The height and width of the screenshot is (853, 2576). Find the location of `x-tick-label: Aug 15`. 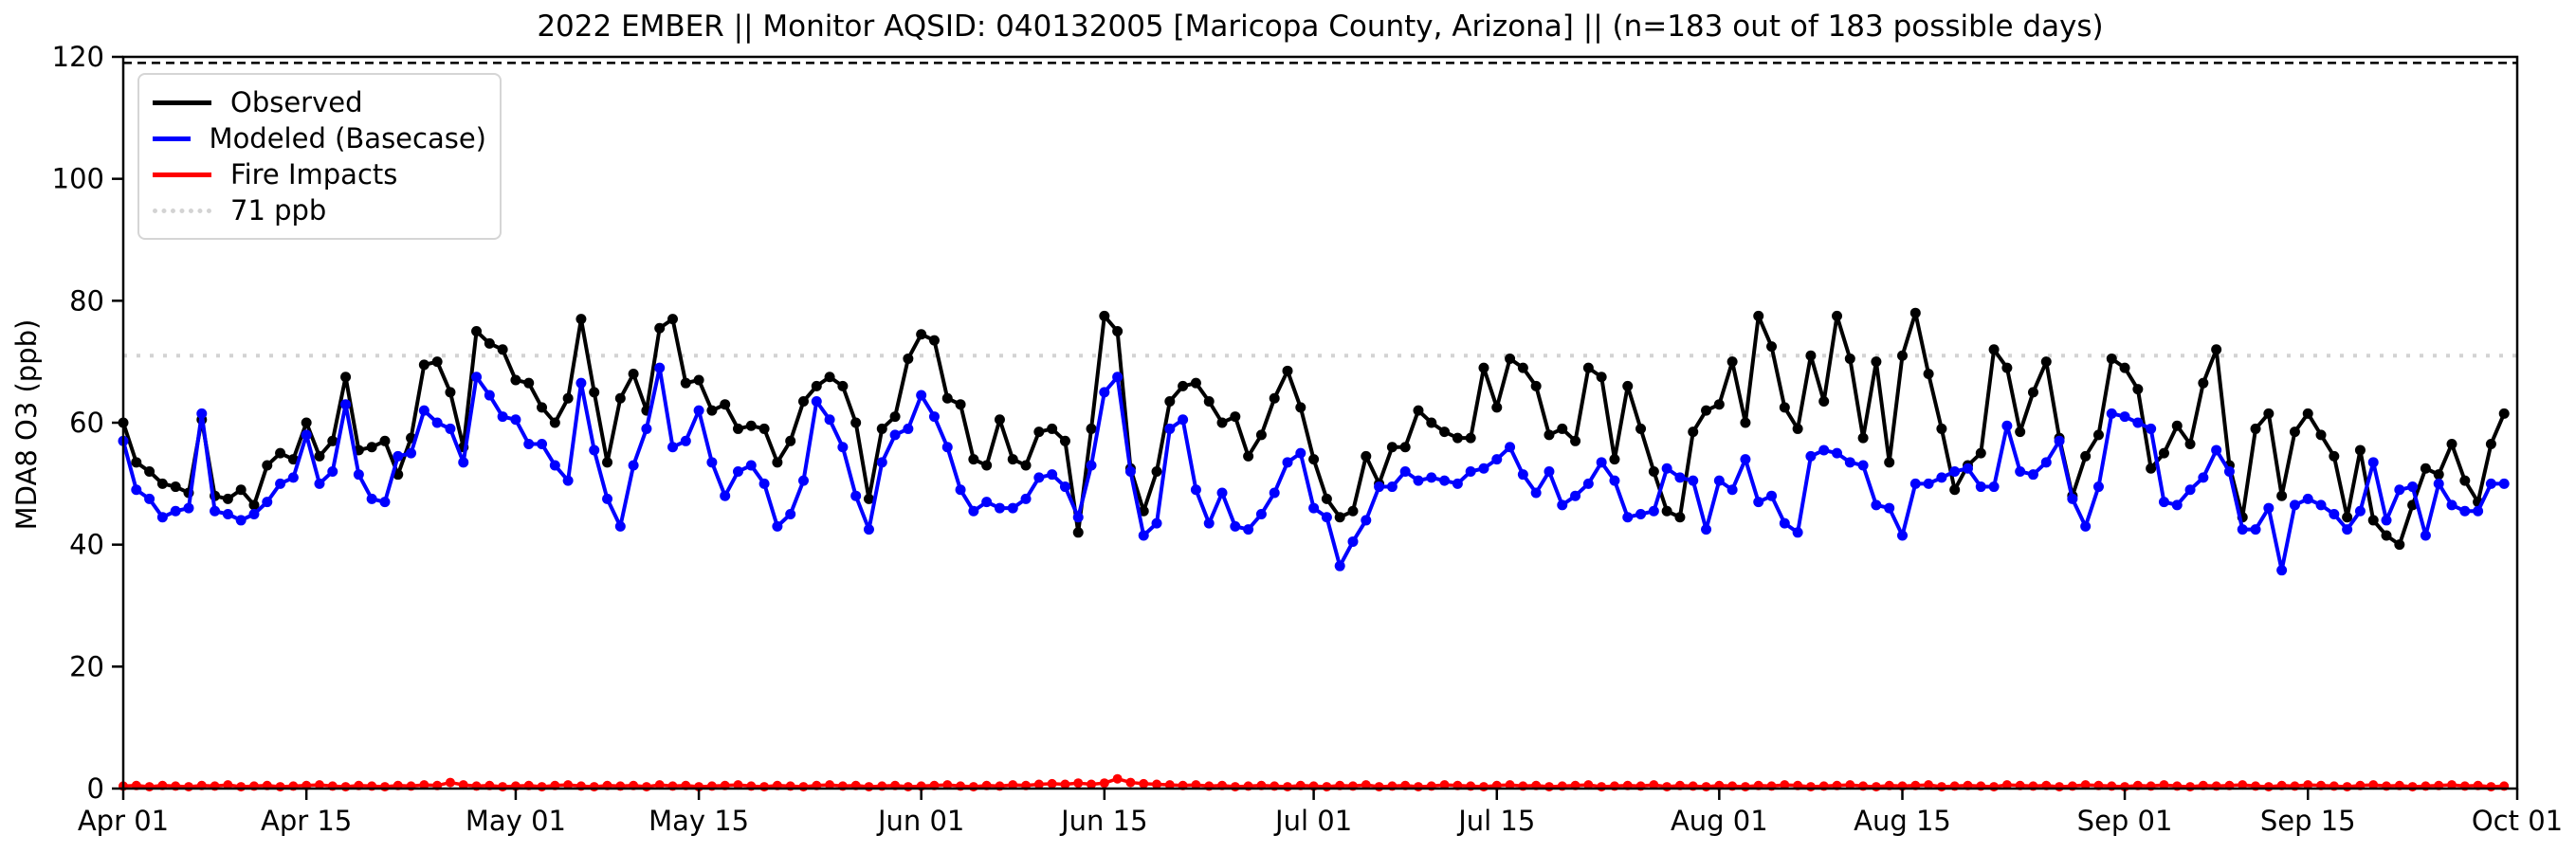

x-tick-label: Aug 15 is located at coordinates (1902, 821).